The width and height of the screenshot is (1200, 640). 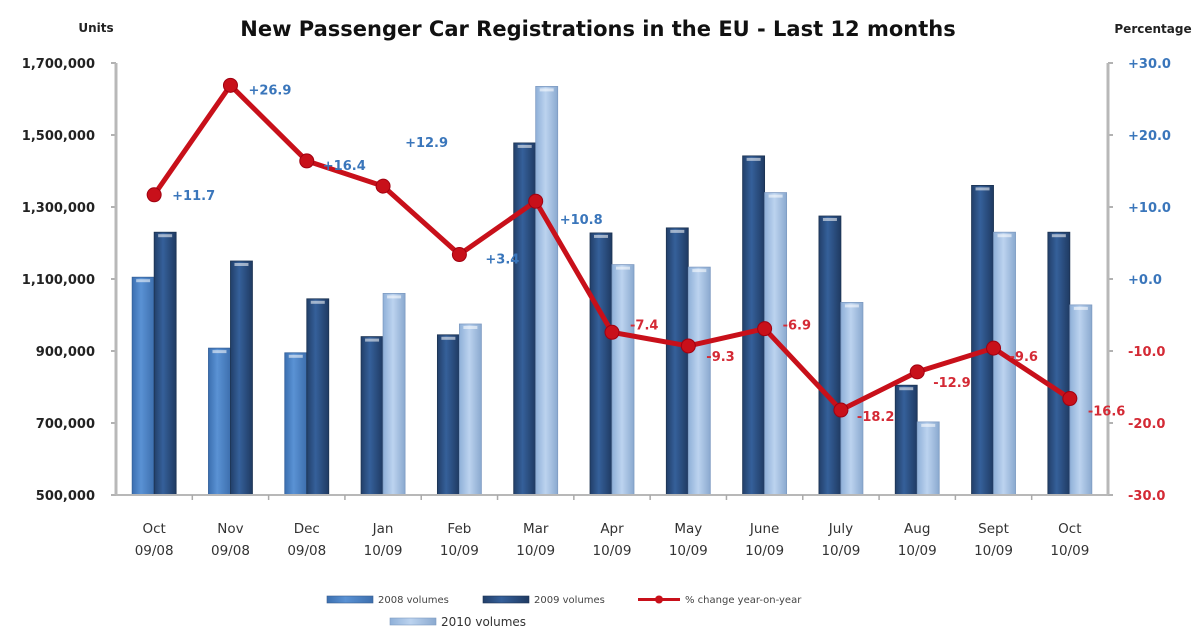 What do you see at coordinates (569, 600) in the screenshot?
I see `legend-label-2009: 2009 volumes` at bounding box center [569, 600].